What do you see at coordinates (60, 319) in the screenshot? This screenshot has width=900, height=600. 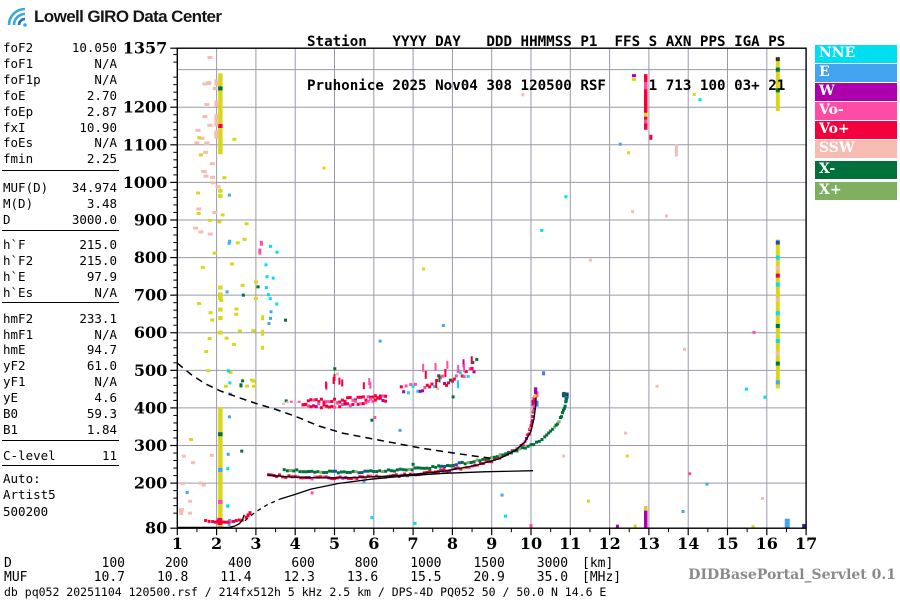 I see `parameter-row: hmF2 233.1` at bounding box center [60, 319].